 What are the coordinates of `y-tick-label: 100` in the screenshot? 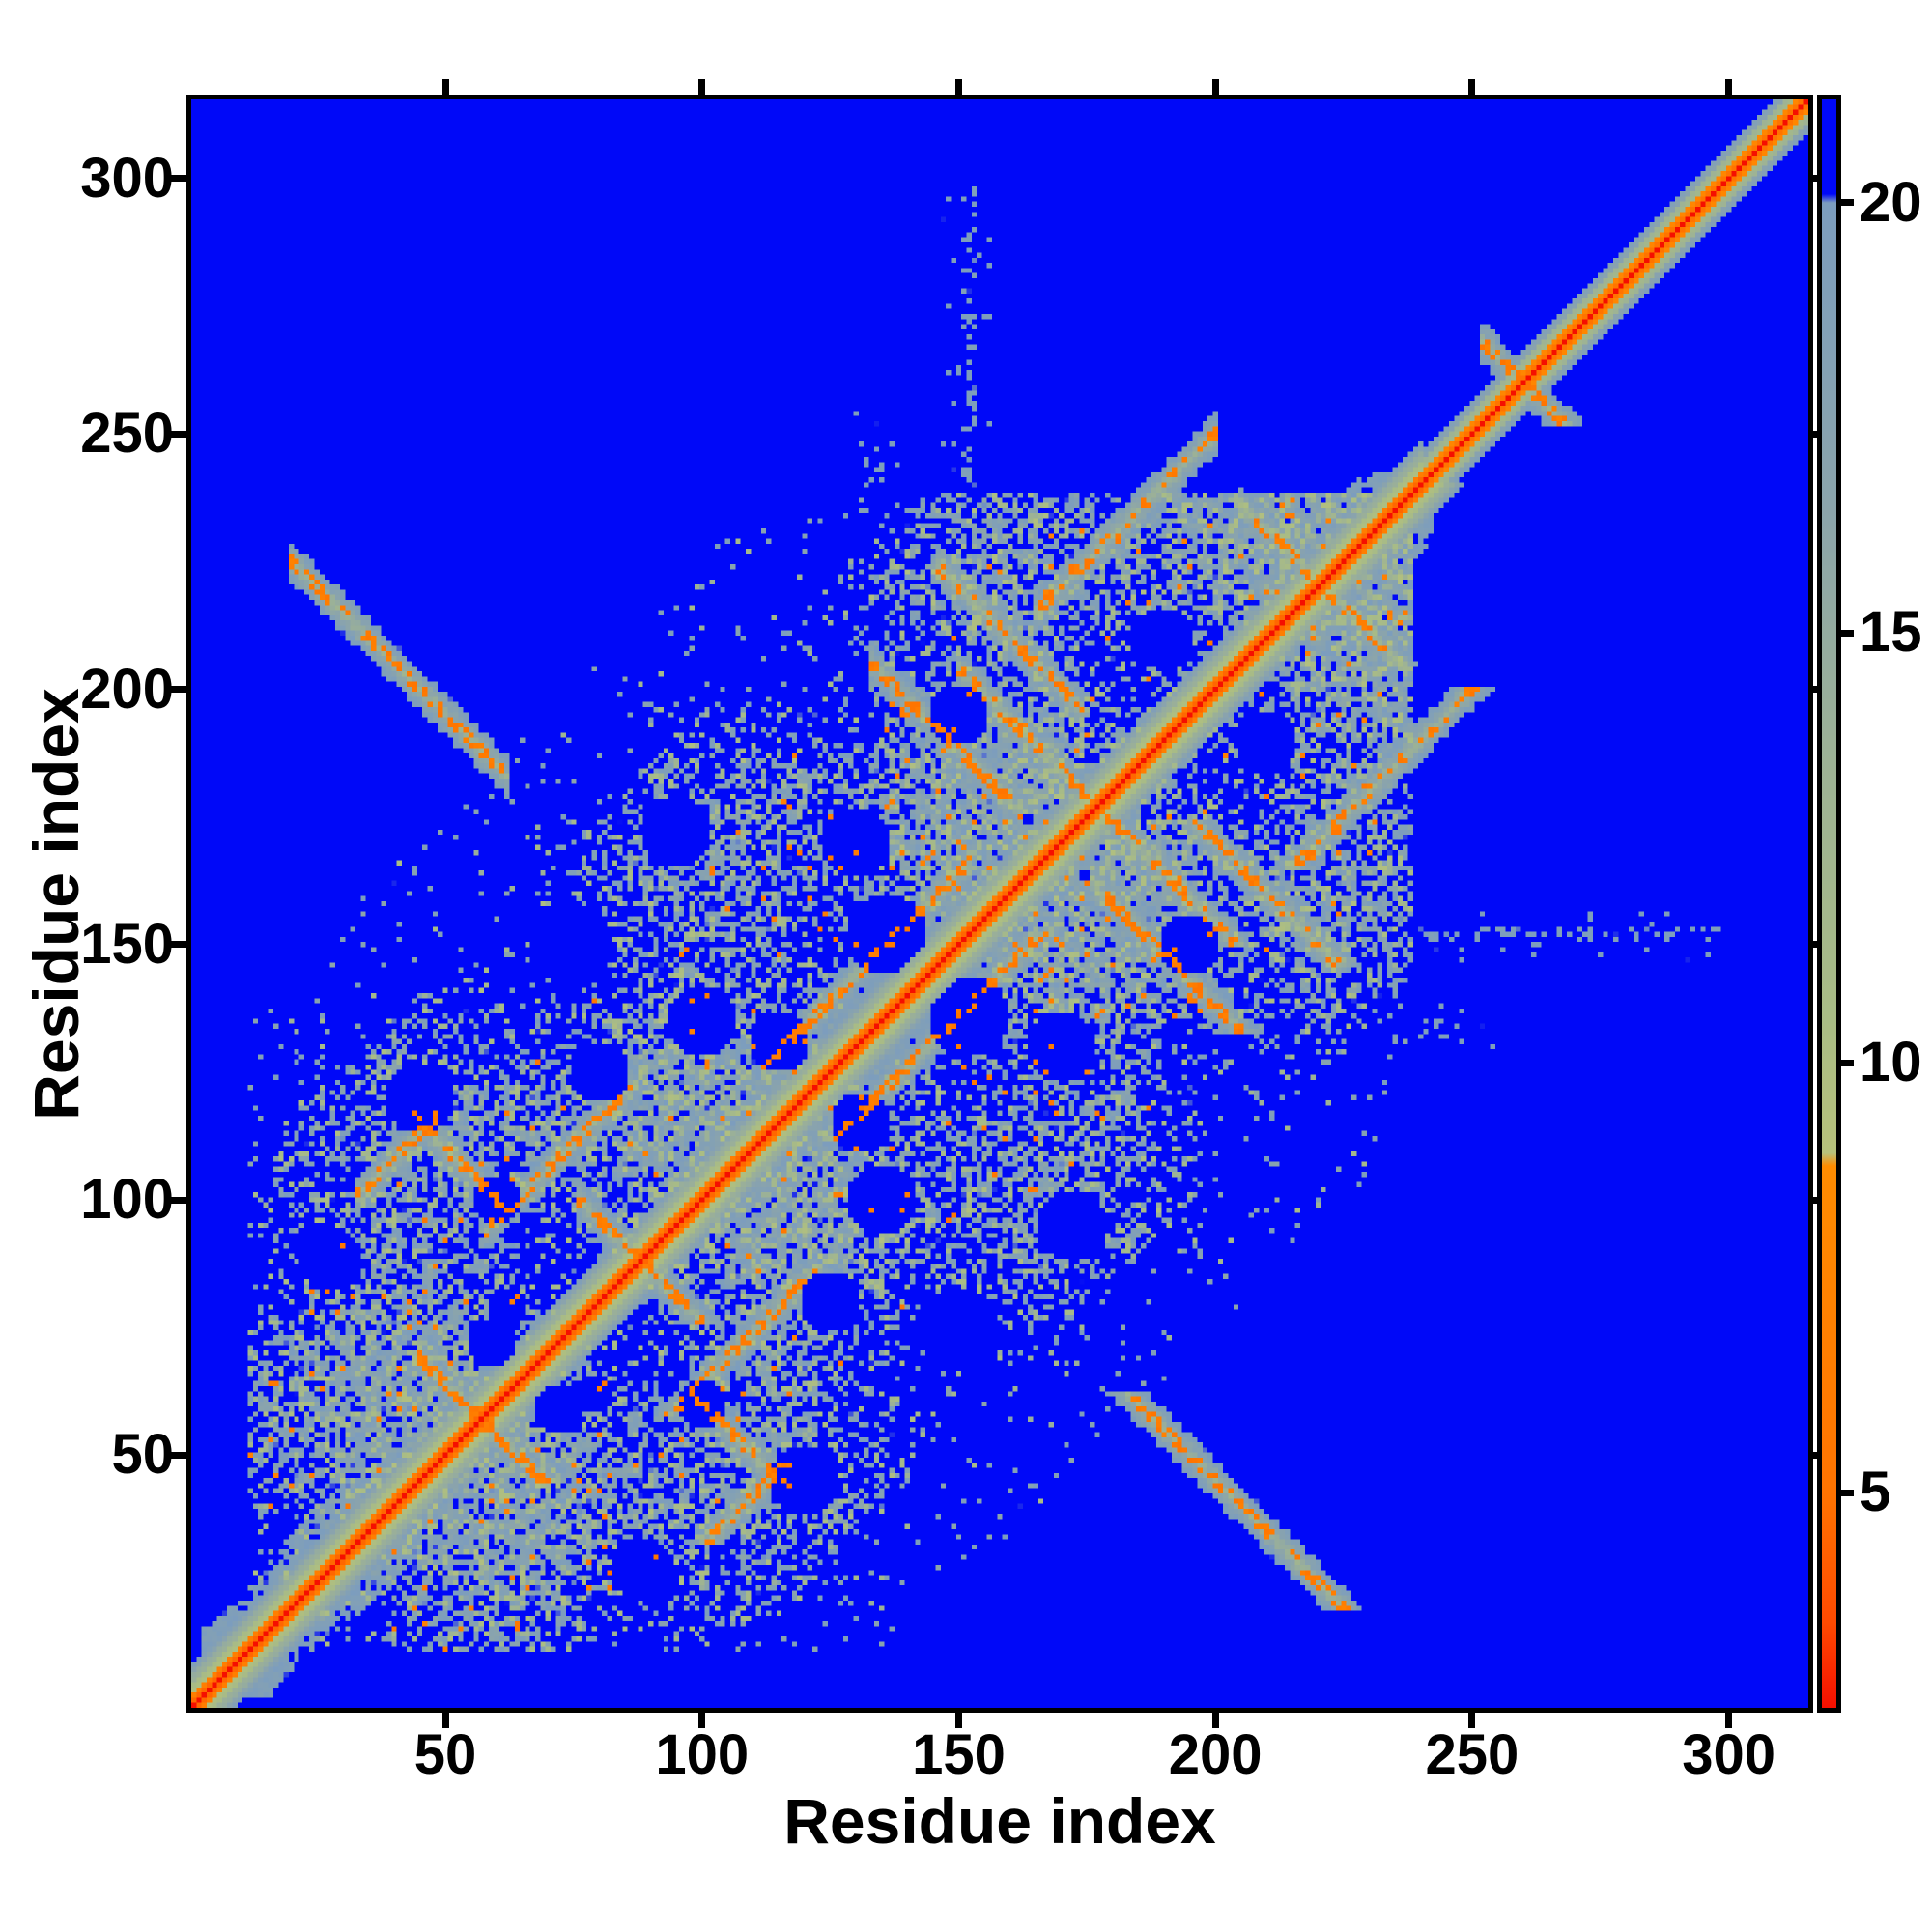 It's located at (127, 1200).